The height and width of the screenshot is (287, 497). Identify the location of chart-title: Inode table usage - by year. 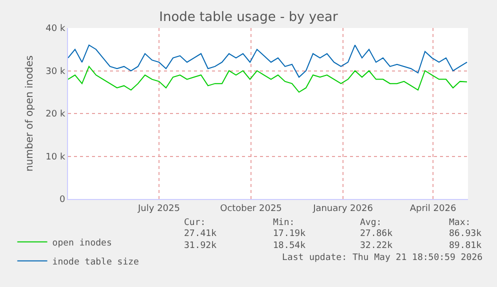
(249, 18).